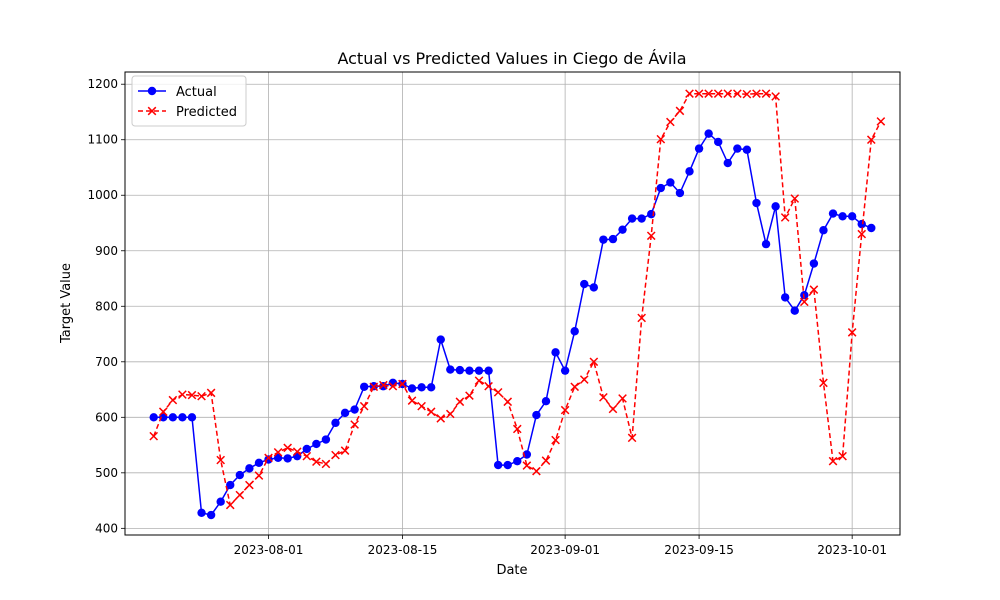 This screenshot has width=1000, height=600. What do you see at coordinates (269, 550) in the screenshot?
I see `x-tick-label: 2023-08-01` at bounding box center [269, 550].